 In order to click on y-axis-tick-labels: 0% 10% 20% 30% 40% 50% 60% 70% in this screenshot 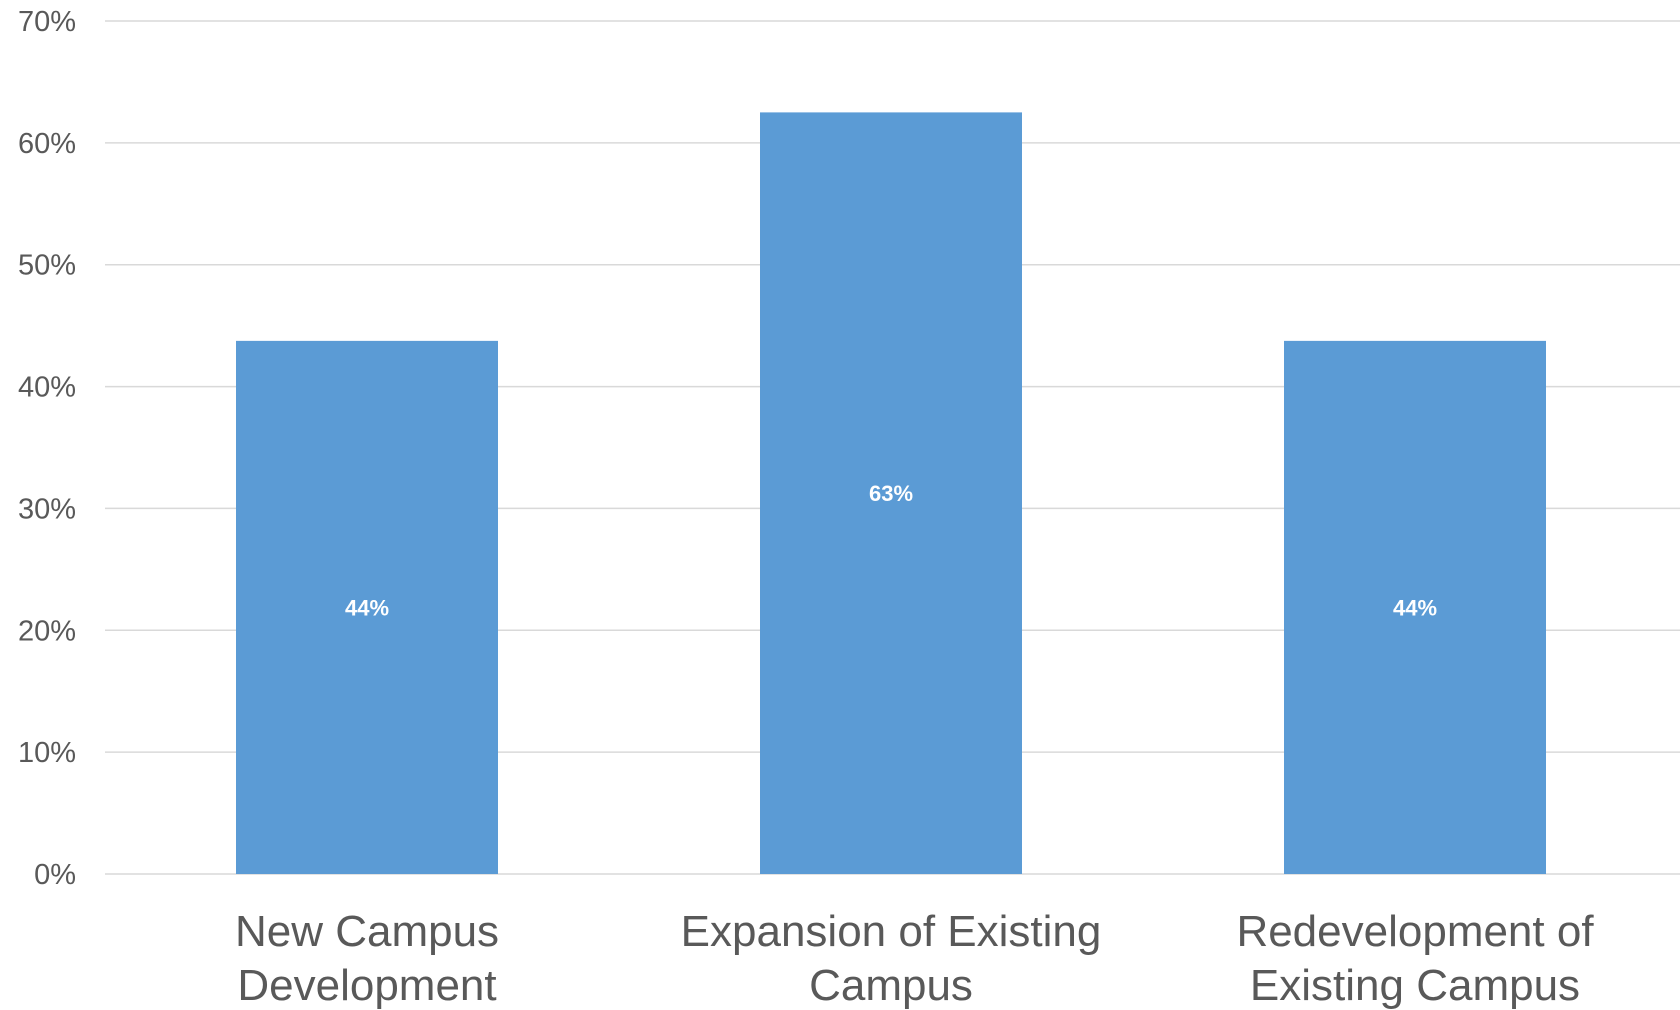, I will do `click(47, 448)`.